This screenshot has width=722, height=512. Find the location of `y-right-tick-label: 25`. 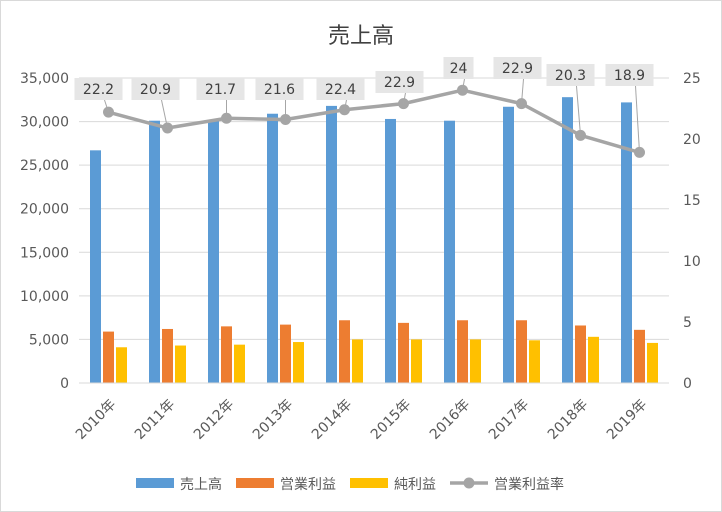

y-right-tick-label: 25 is located at coordinates (692, 79).